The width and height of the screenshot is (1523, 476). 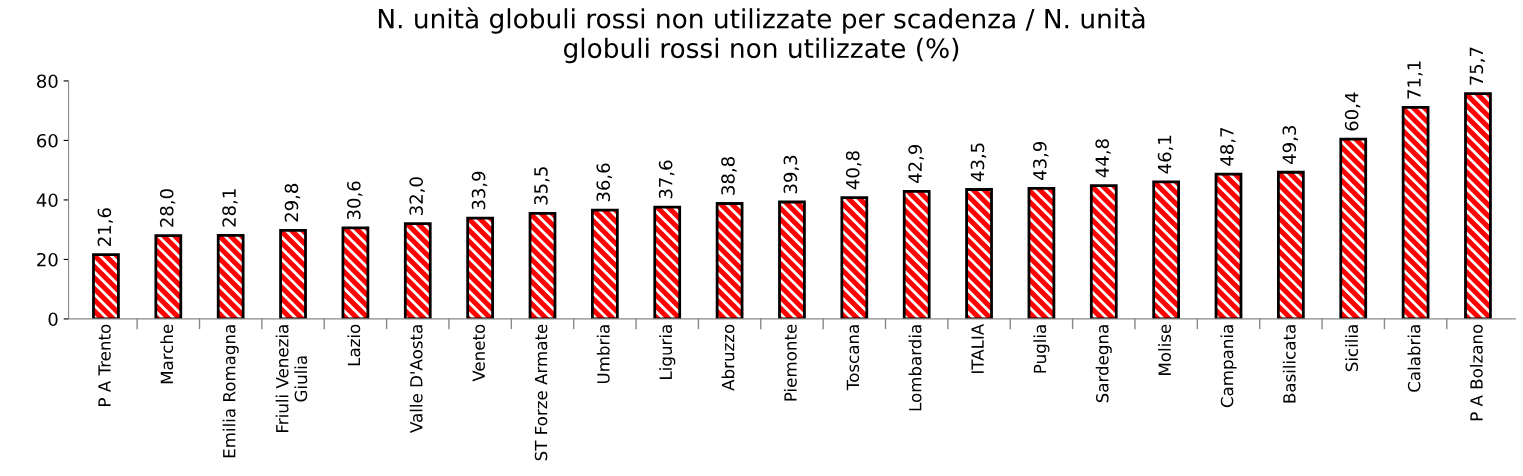 I want to click on data-label: 35,5, so click(x=542, y=186).